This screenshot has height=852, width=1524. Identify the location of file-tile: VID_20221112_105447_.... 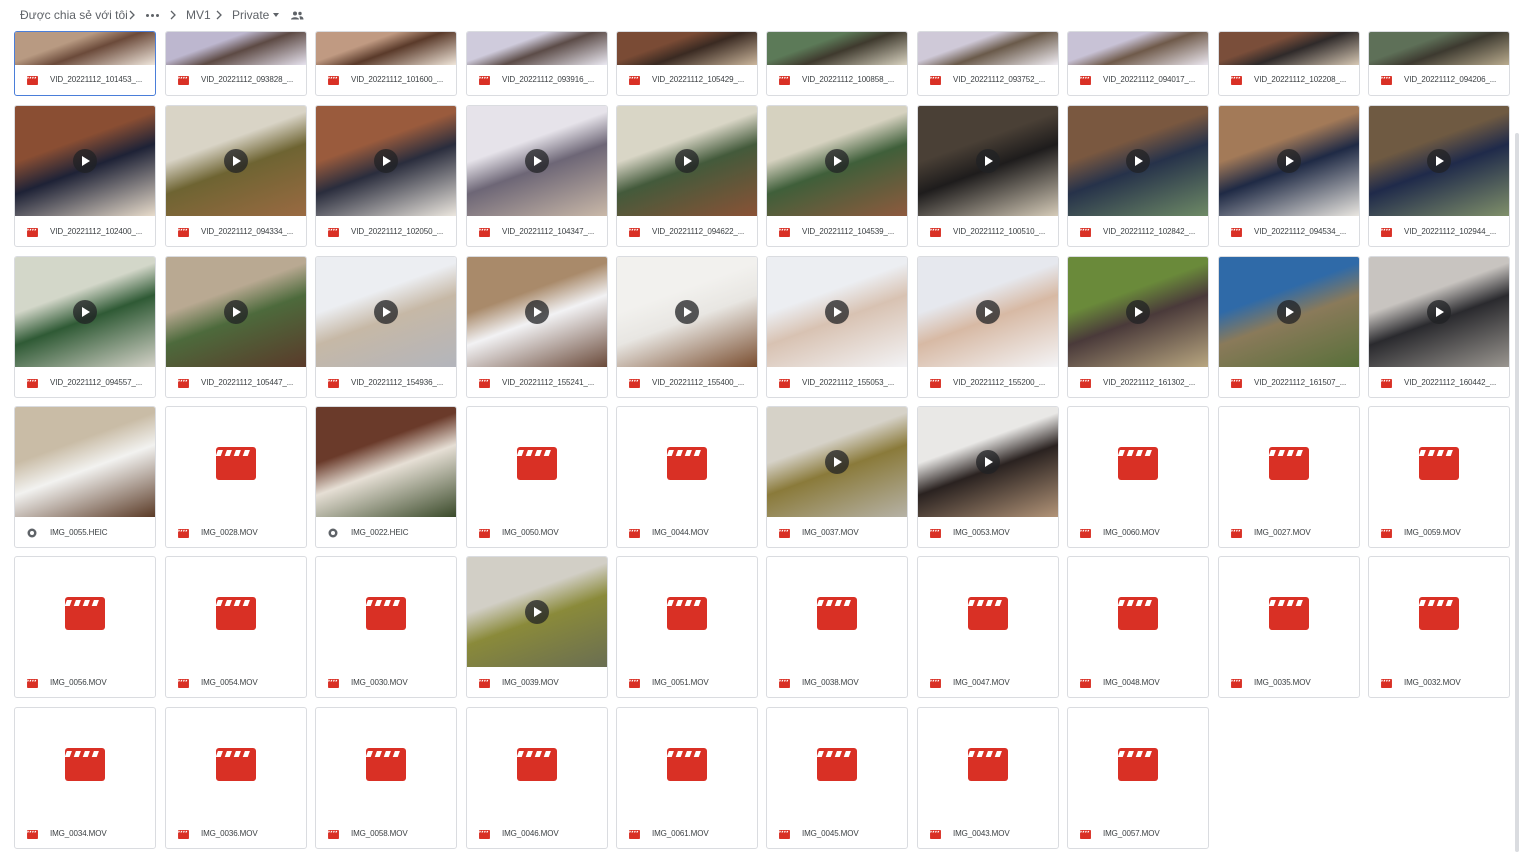
(236, 327).